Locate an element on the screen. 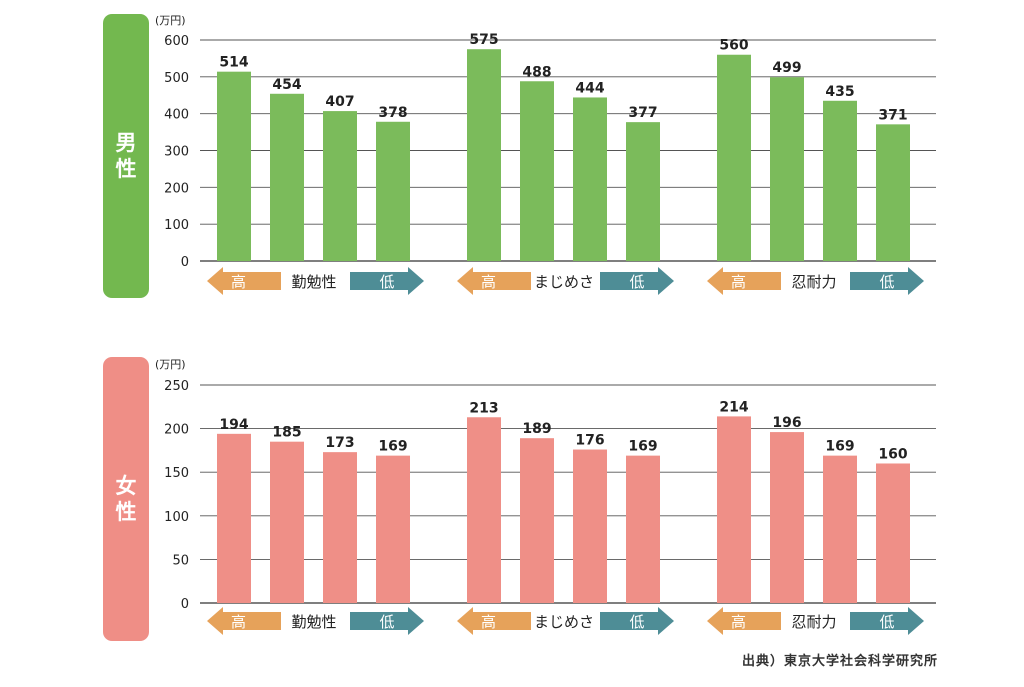  female-group-name: まじめさ is located at coordinates (564, 622).